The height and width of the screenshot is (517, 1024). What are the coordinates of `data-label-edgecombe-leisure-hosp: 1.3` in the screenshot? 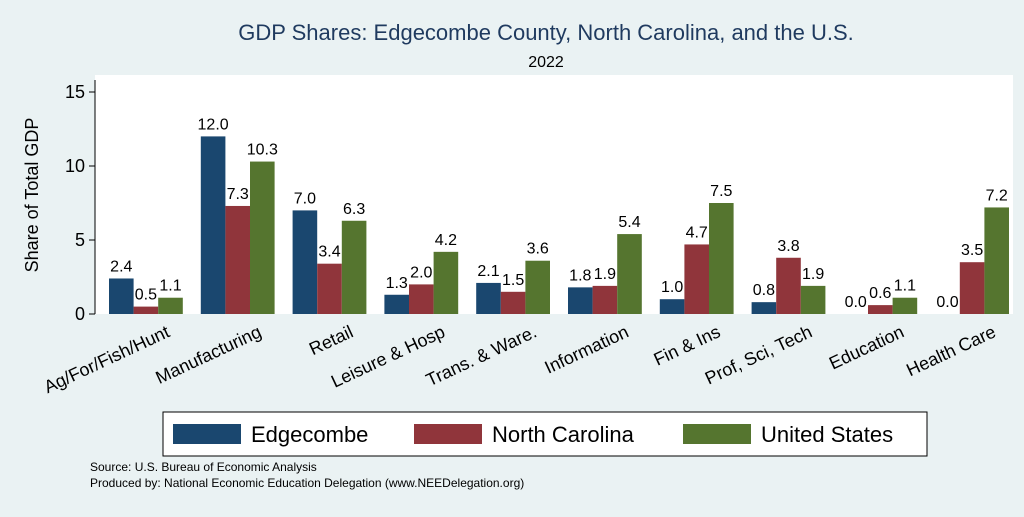 It's located at (397, 283).